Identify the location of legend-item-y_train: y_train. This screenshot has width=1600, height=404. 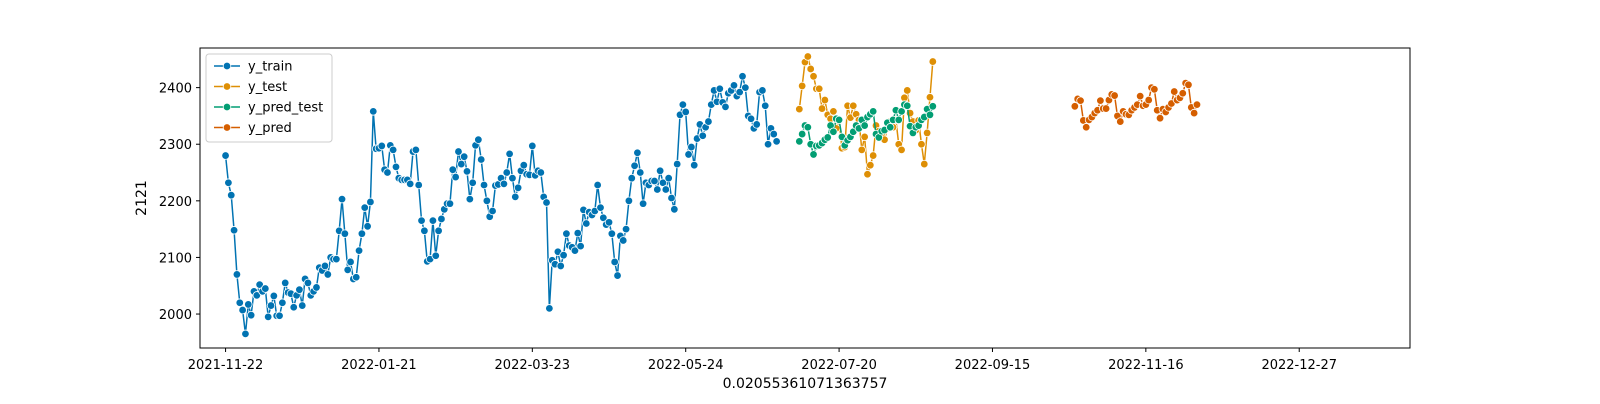
(253, 67).